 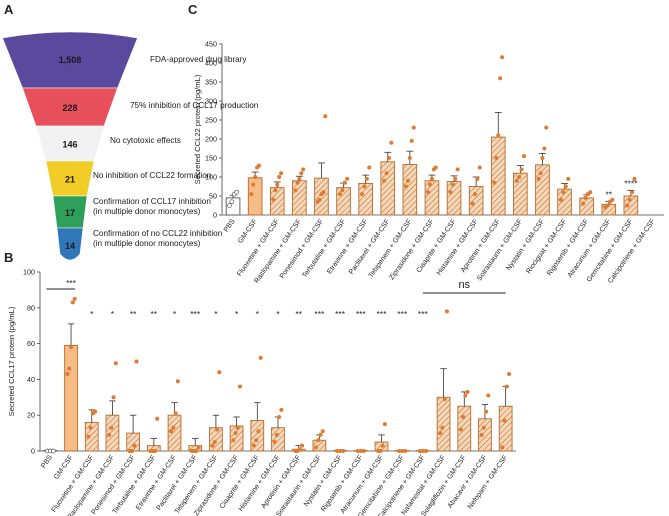 What do you see at coordinates (240, 482) in the screenshot?
I see `chart-b-x-tick-label: Ciaaprite + GM-CSF` at bounding box center [240, 482].